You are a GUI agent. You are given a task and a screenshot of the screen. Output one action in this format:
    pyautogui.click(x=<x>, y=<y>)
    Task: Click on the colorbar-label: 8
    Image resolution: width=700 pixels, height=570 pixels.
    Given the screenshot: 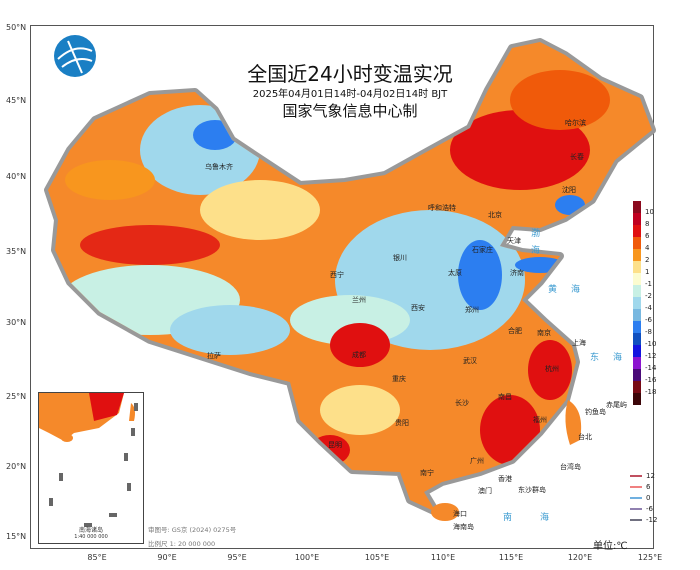 What is the action you would take?
    pyautogui.click(x=647, y=224)
    